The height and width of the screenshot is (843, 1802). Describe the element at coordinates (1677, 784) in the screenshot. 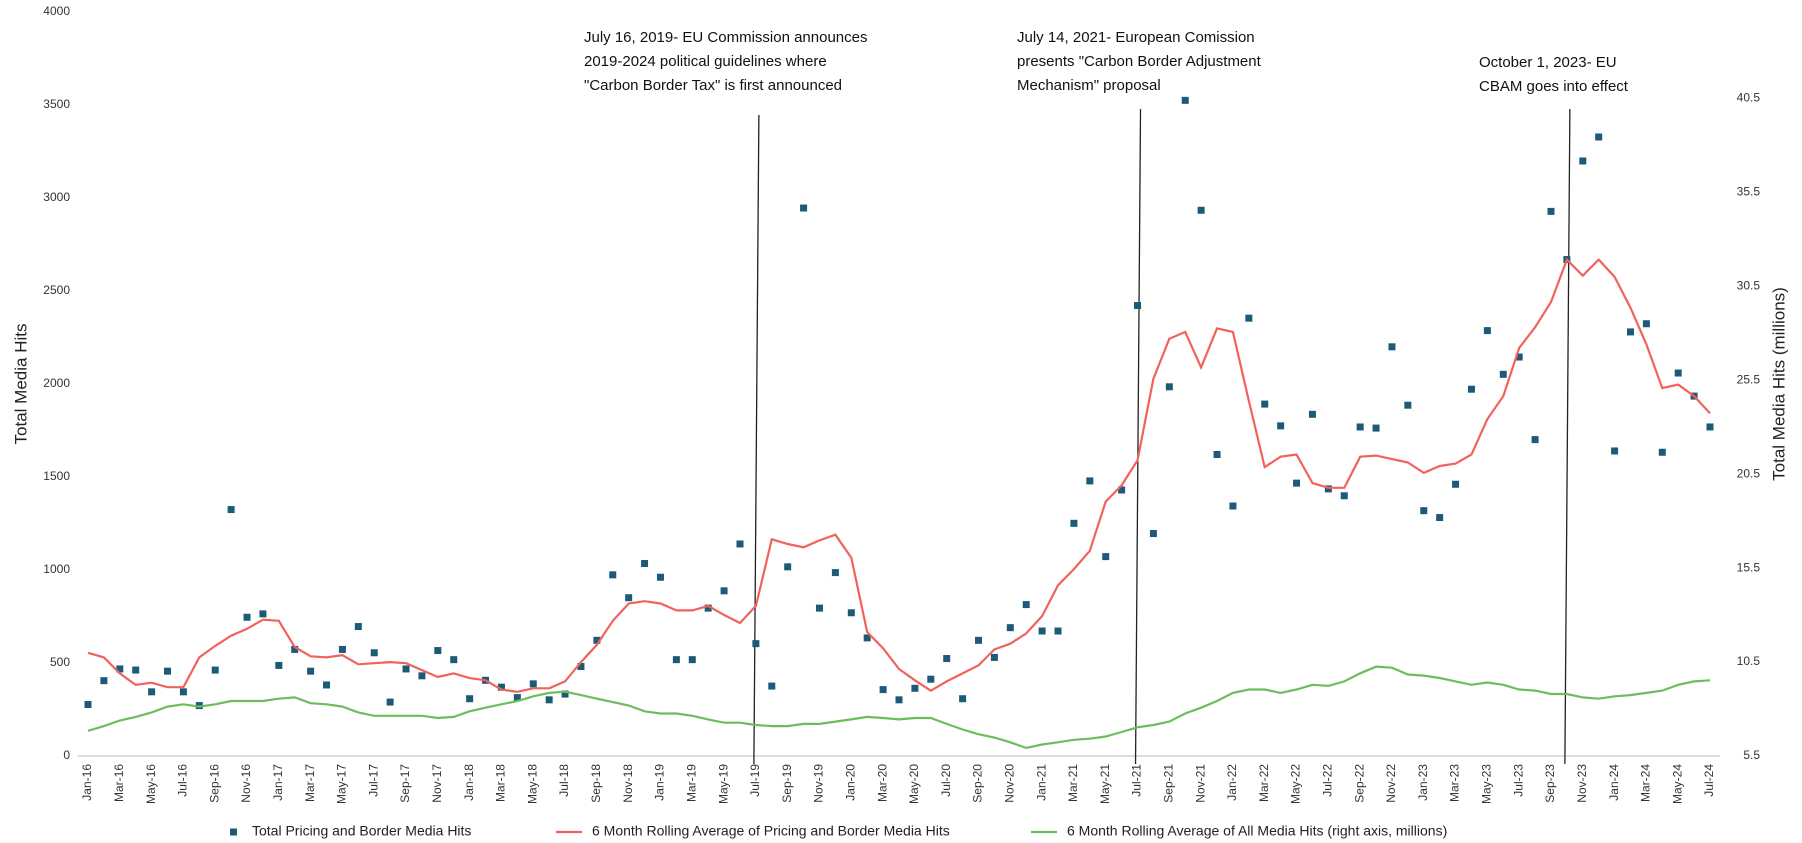

I see `x-tick-label: May-24` at that location.